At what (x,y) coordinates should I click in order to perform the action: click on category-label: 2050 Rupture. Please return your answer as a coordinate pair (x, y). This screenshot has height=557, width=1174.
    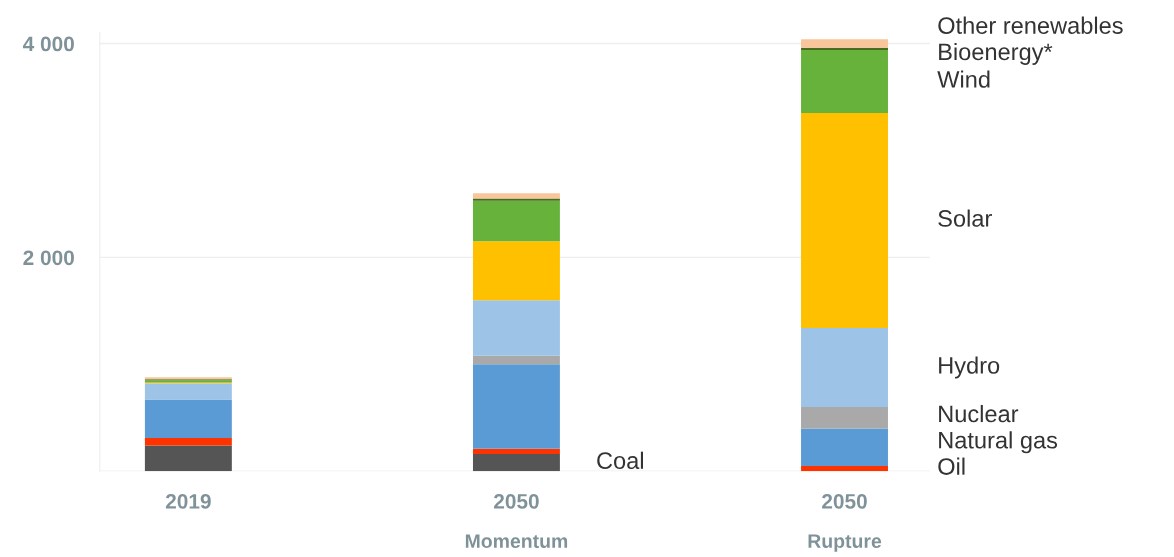
    Looking at the image, I should click on (845, 522).